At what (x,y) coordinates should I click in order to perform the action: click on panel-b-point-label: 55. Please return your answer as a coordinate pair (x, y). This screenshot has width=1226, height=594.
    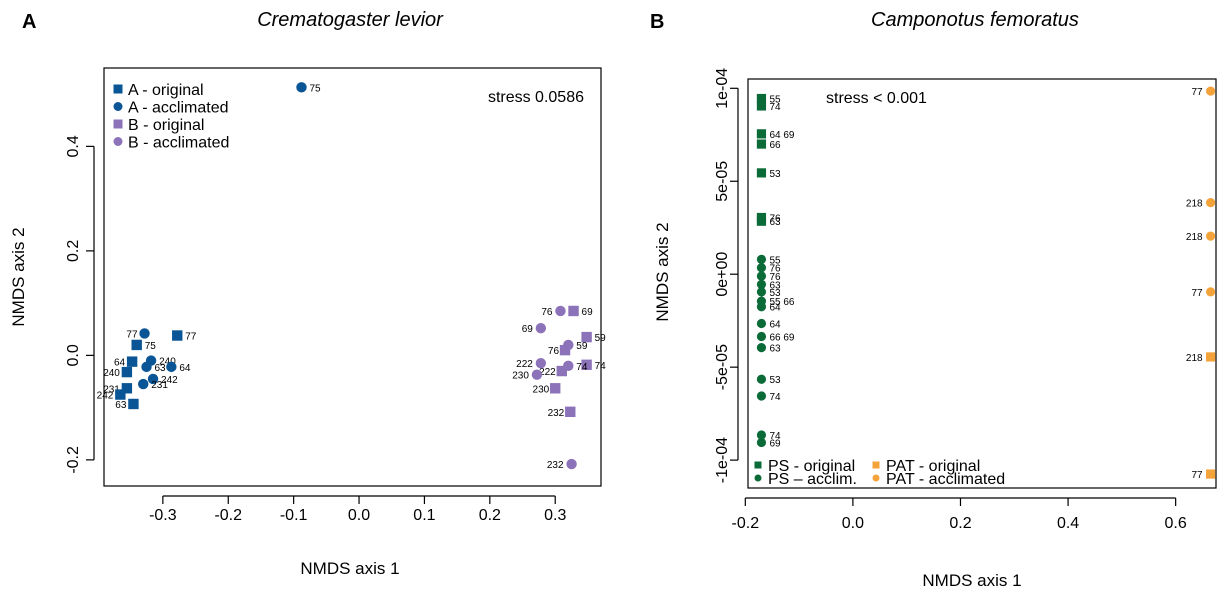
    Looking at the image, I should click on (775, 100).